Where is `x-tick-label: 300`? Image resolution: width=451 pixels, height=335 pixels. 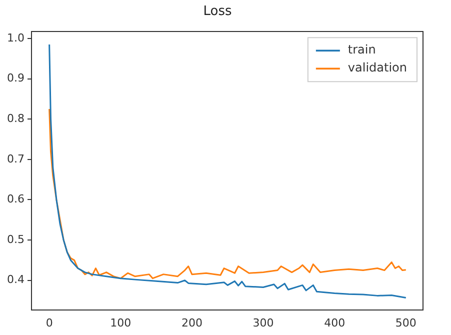
x-tick-label: 300 is located at coordinates (263, 323).